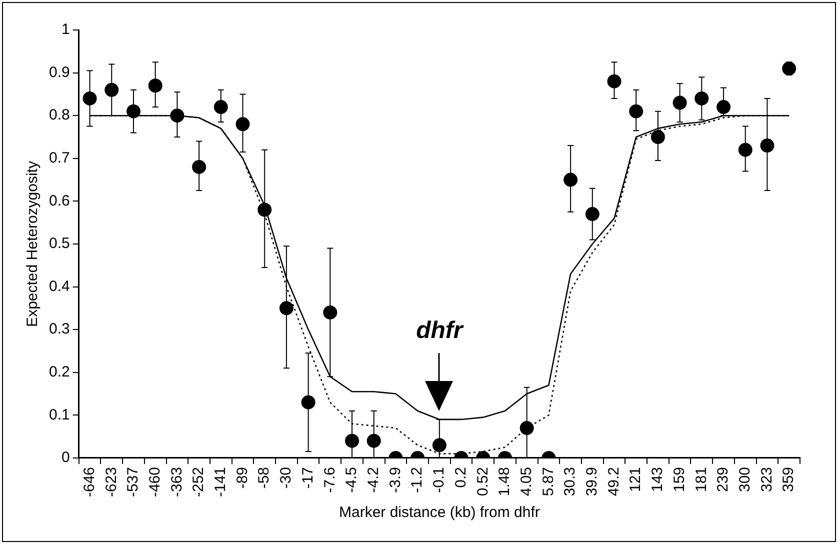 The image size is (840, 546). What do you see at coordinates (505, 481) in the screenshot?
I see `x-tick-label: 1.48` at bounding box center [505, 481].